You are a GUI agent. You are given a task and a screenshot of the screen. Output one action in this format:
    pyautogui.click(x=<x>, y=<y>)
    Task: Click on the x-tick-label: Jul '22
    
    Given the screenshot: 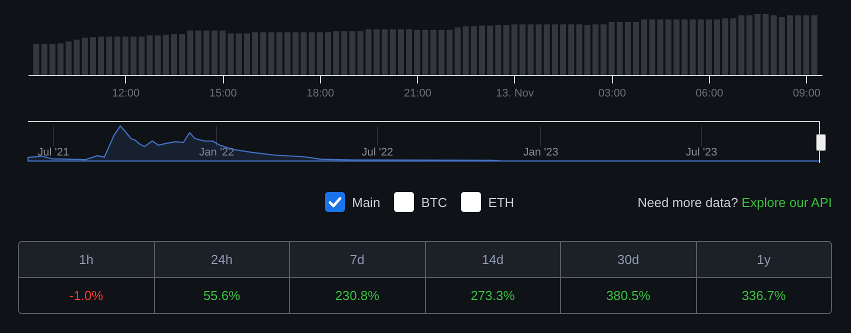 What is the action you would take?
    pyautogui.click(x=378, y=152)
    